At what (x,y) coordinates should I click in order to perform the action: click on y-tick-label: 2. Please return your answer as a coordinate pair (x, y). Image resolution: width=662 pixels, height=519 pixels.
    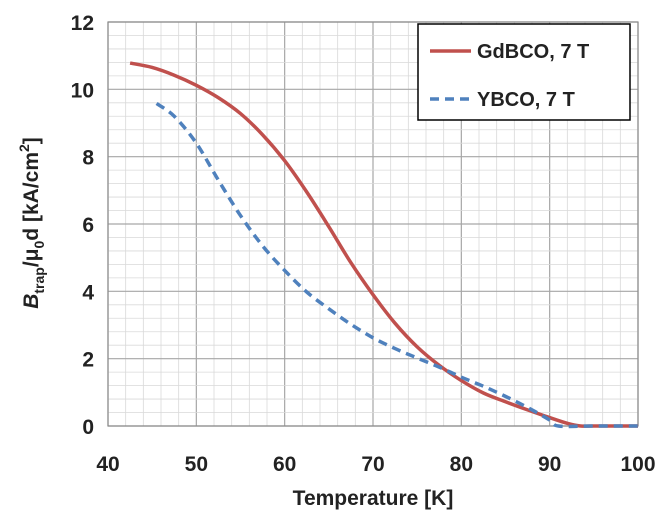
    Looking at the image, I should click on (88, 360).